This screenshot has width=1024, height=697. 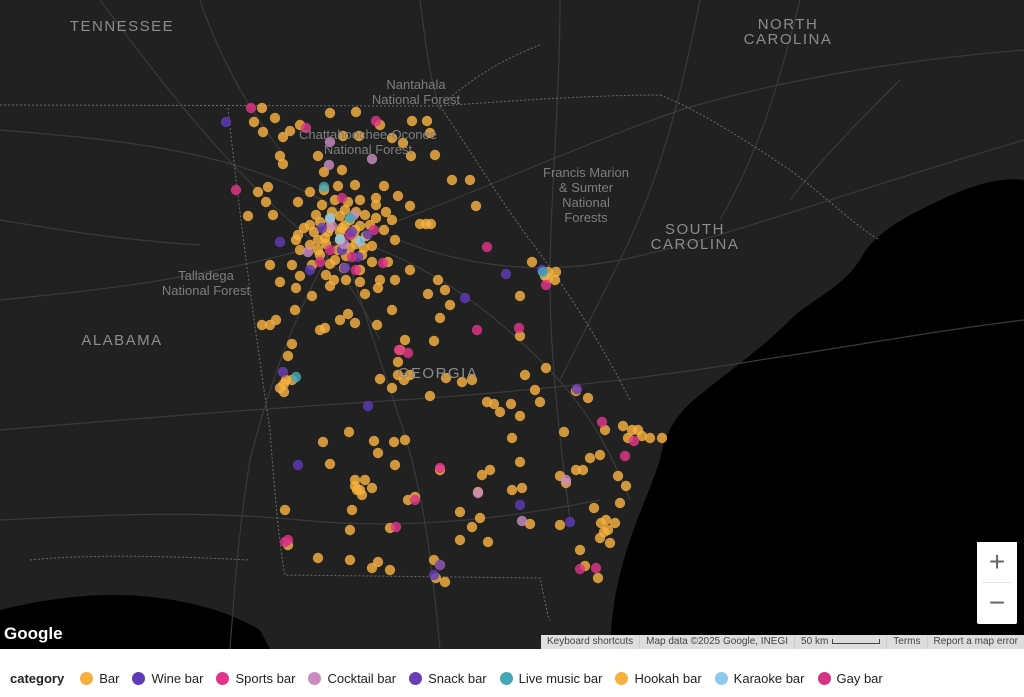 I want to click on legend-item: Wine bar, so click(x=167, y=678).